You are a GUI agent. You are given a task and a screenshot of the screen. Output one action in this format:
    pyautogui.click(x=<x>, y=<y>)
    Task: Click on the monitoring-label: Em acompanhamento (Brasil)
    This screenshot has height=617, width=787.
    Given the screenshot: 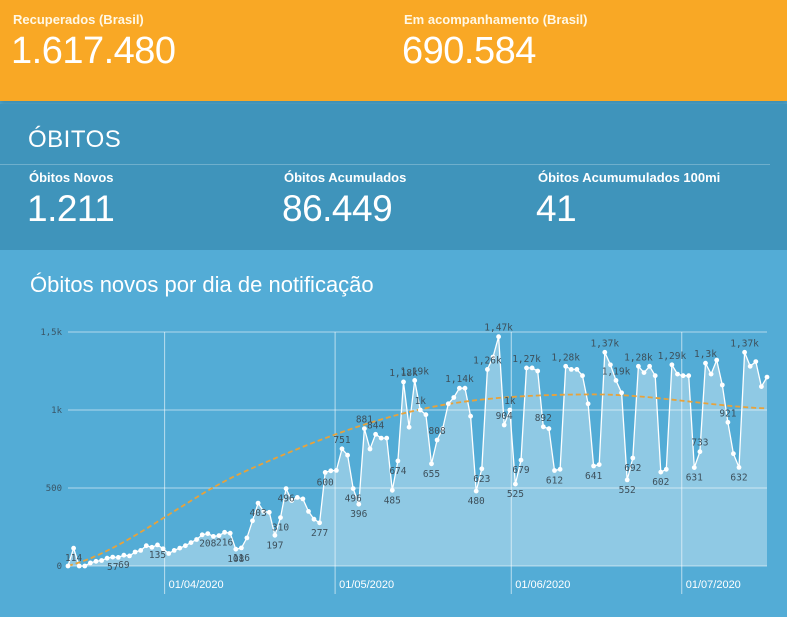 What is the action you would take?
    pyautogui.click(x=496, y=19)
    